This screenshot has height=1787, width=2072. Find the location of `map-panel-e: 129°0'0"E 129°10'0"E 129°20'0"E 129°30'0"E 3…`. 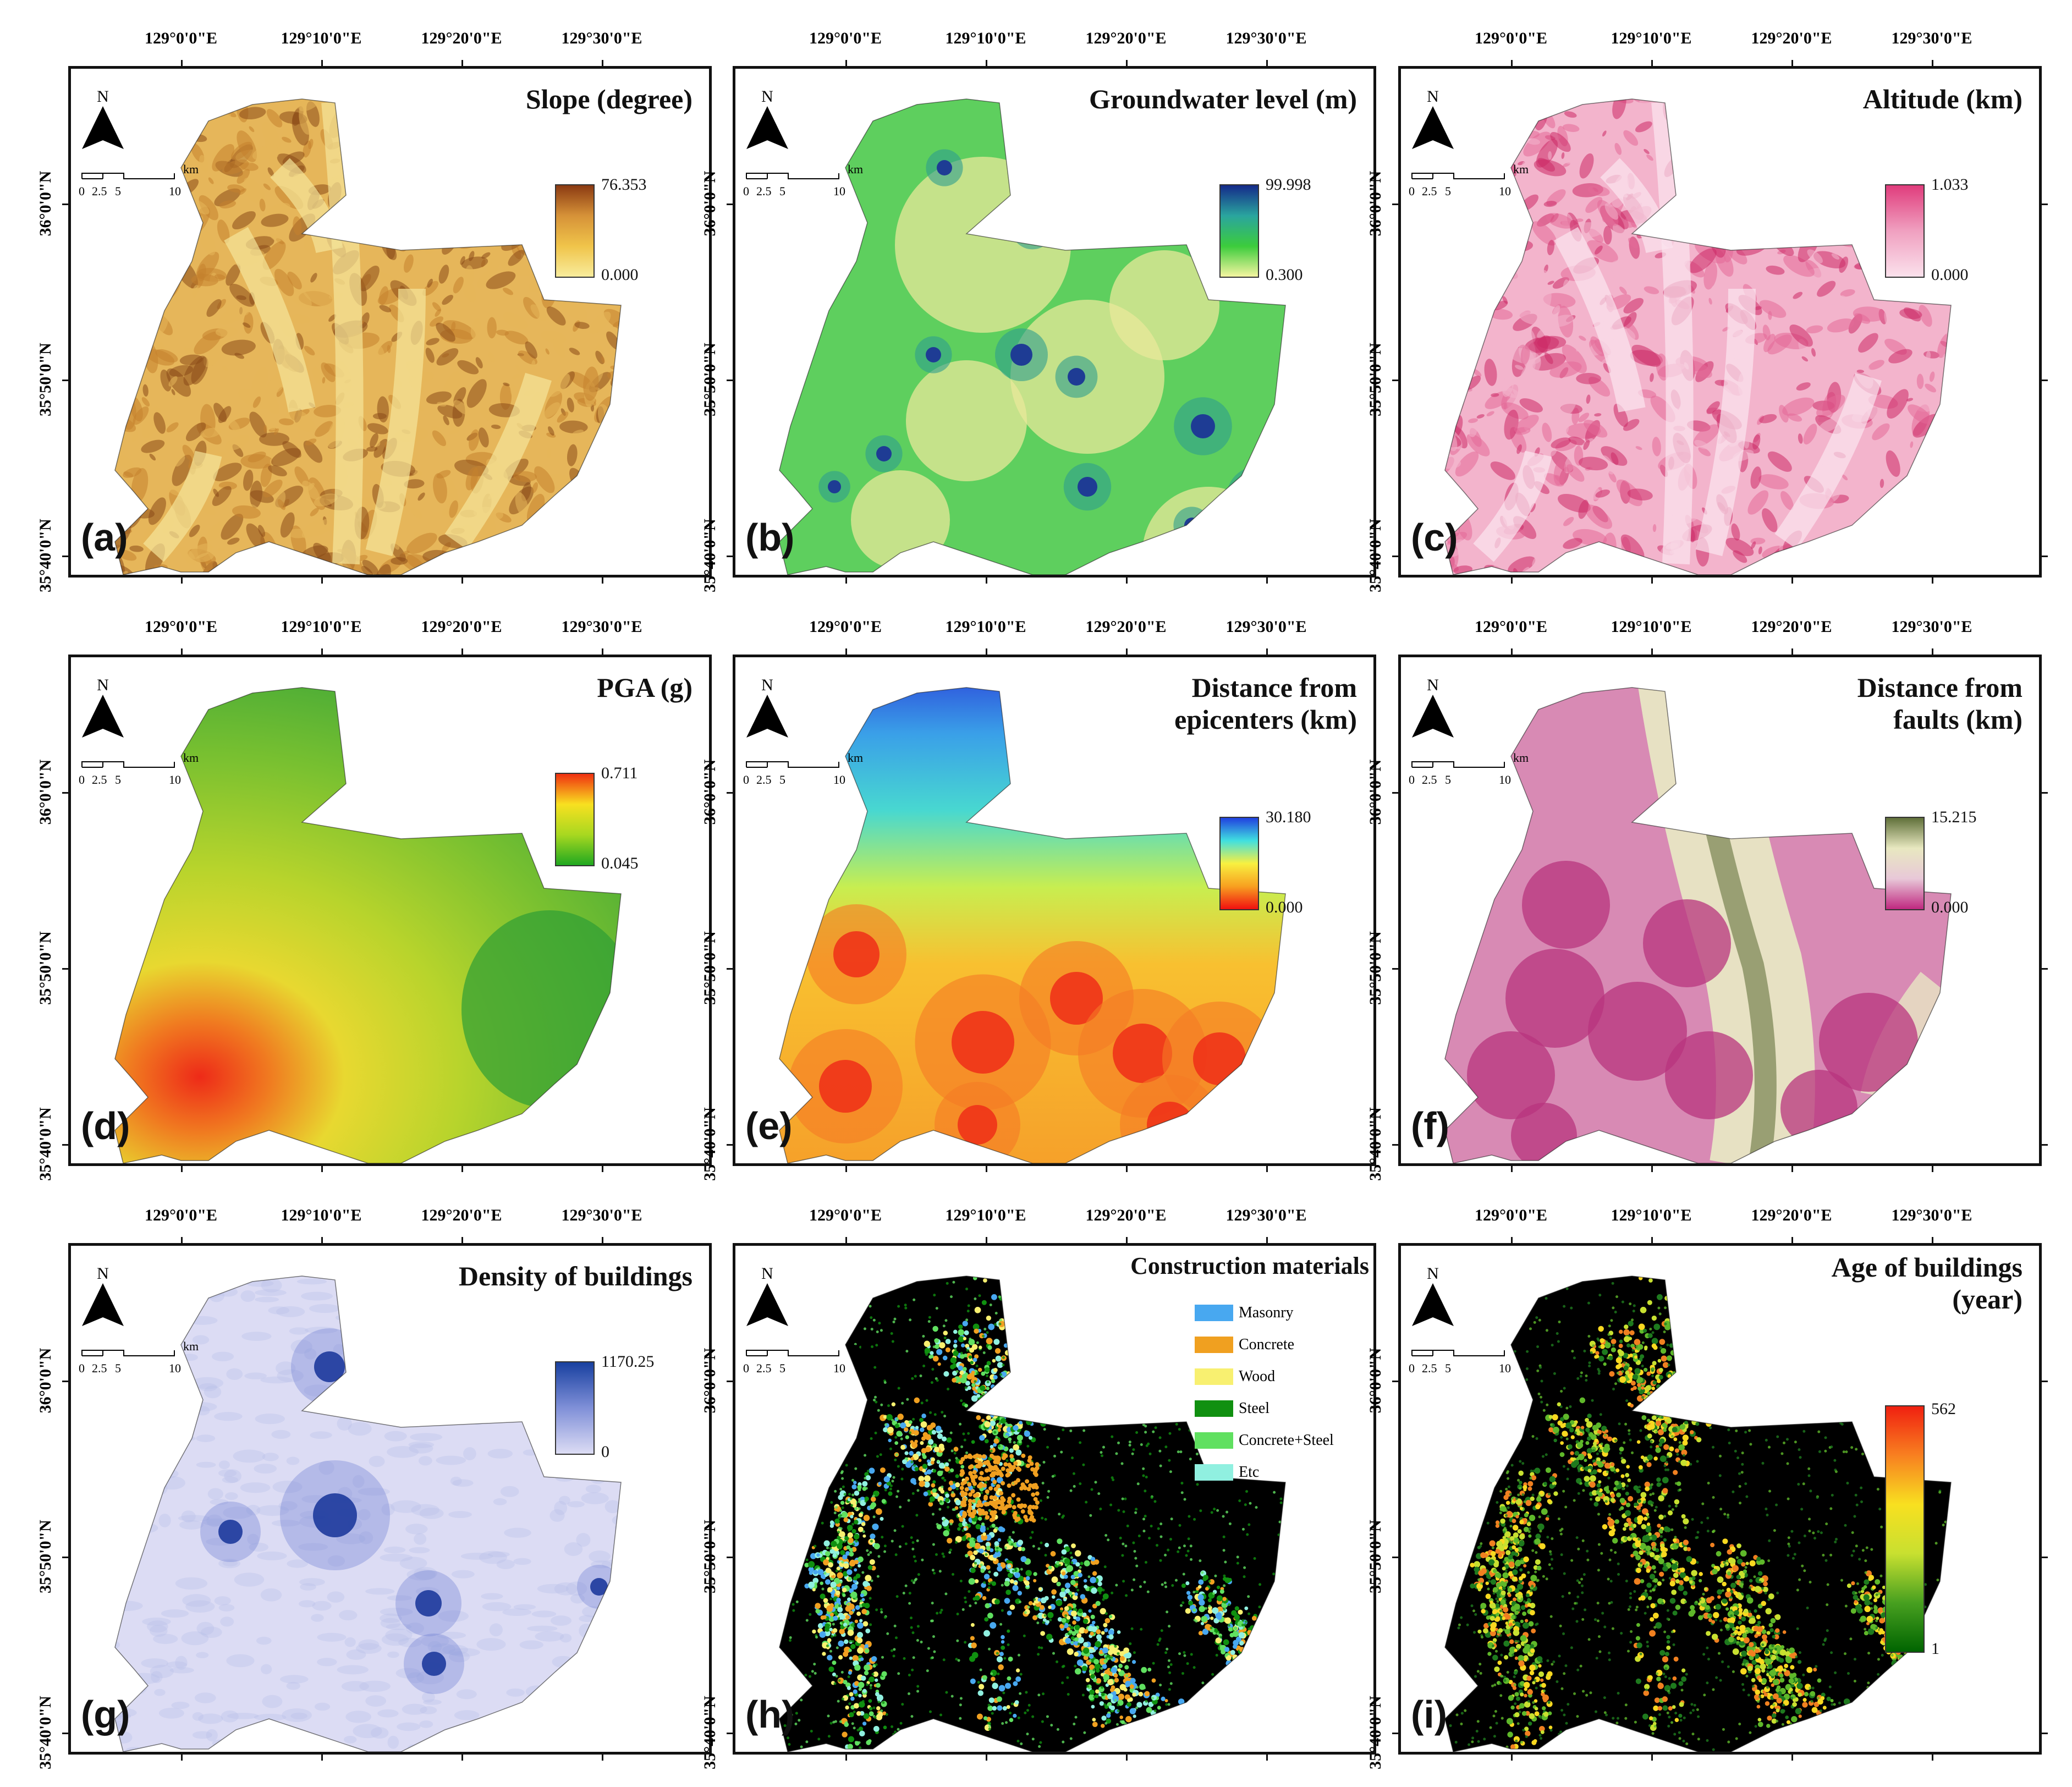

map-panel-e: 129°0'0"E 129°10'0"E 129°20'0"E 129°30'0"E 3… is located at coordinates (1038, 899).